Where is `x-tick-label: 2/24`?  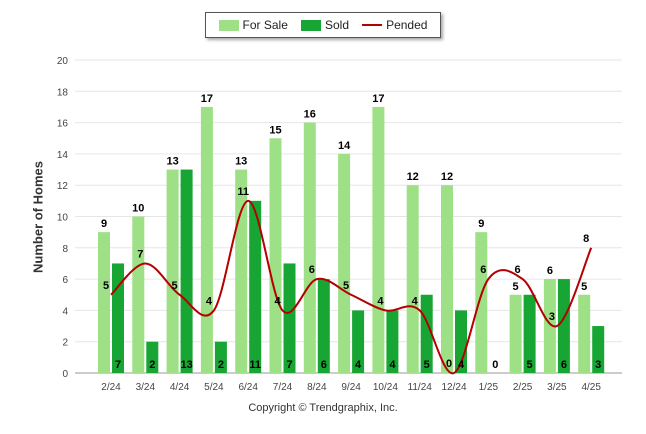
x-tick-label: 2/24 is located at coordinates (111, 387).